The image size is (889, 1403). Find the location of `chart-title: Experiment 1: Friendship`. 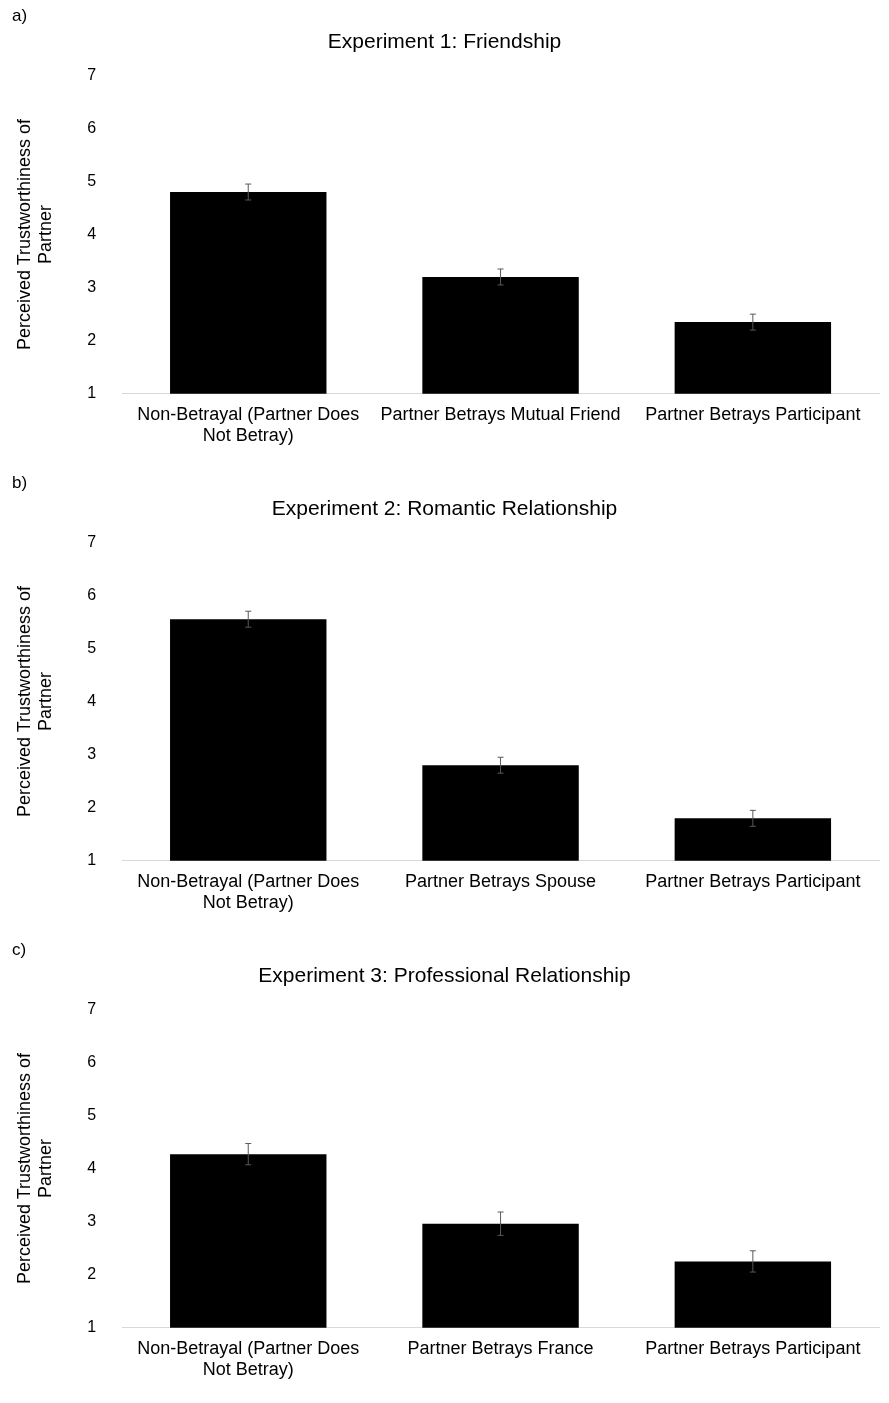

chart-title: Experiment 1: Friendship is located at coordinates (444, 41).